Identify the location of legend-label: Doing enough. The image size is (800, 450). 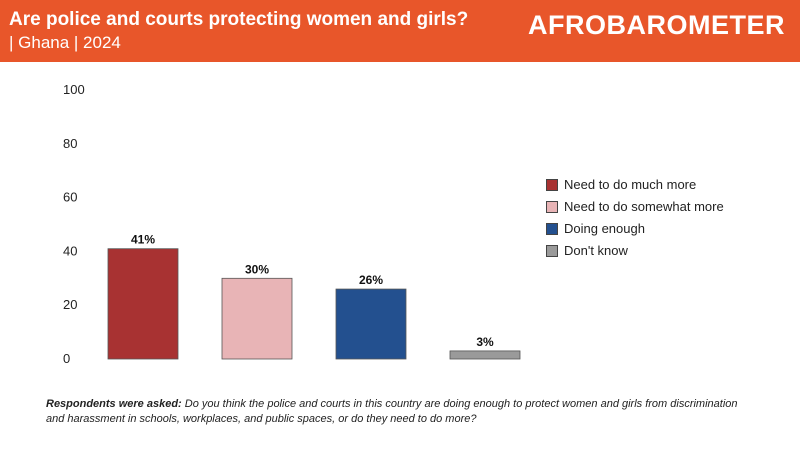
(604, 228).